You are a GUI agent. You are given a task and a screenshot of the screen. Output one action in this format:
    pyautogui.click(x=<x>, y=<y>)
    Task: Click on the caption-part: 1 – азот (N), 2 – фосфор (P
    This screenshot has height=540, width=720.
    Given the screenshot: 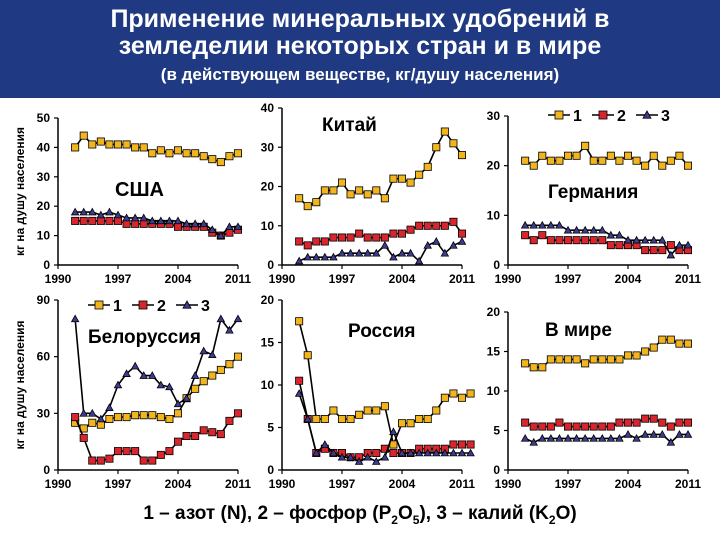 What is the action you would take?
    pyautogui.click(x=267, y=513)
    